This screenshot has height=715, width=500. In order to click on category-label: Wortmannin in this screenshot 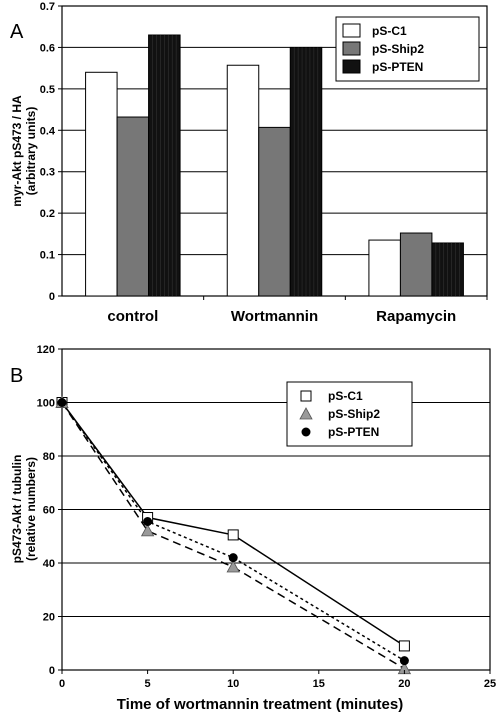, I will do `click(274, 316)`.